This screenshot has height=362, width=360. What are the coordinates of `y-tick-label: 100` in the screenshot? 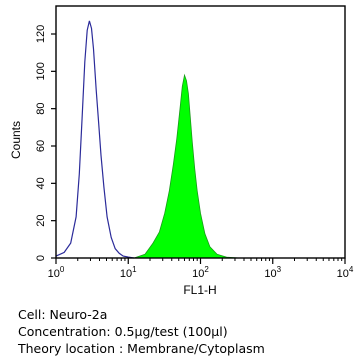 It's located at (41, 71).